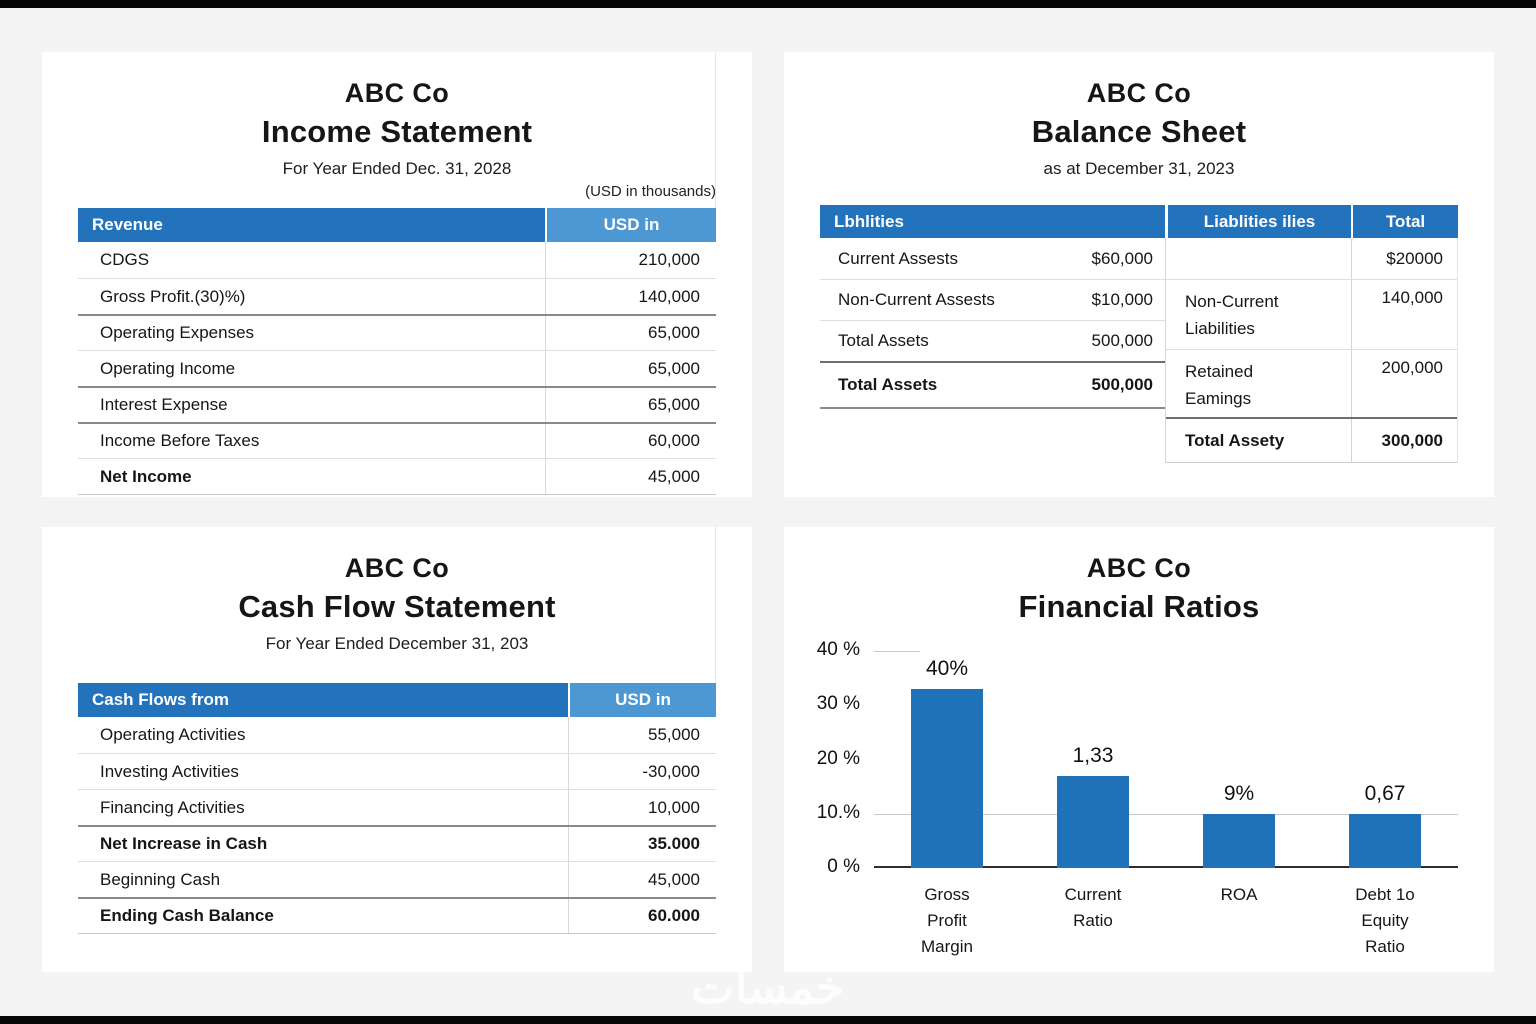  I want to click on row-label, so click(1258, 258).